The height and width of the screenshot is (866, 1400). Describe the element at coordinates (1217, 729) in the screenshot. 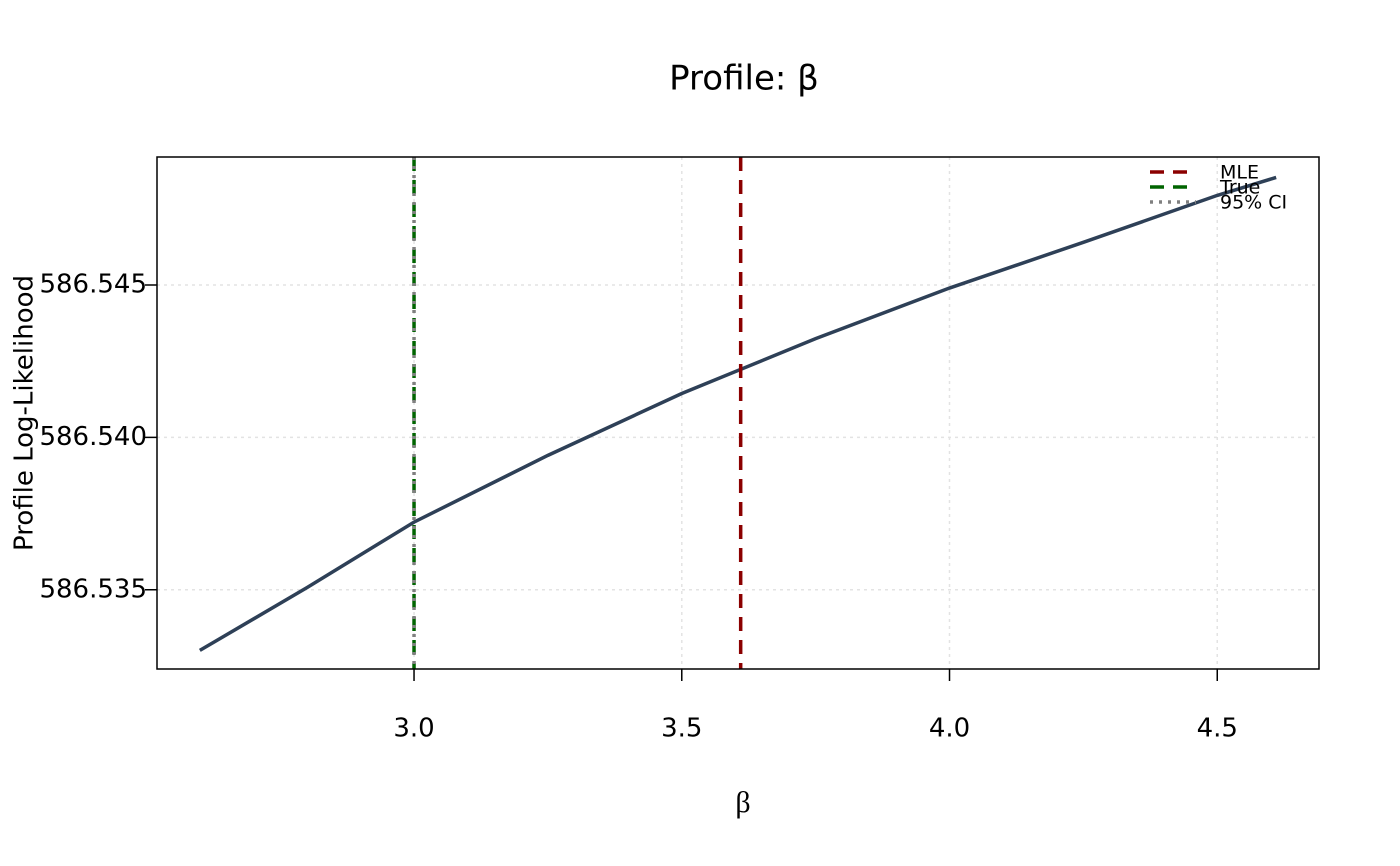

I see `x-tick-label: 4.5` at that location.